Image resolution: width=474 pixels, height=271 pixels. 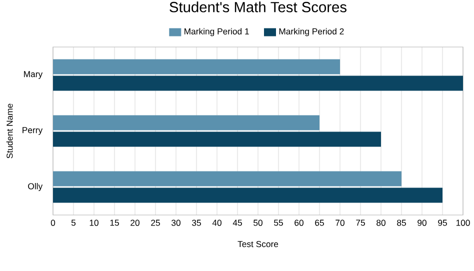 I want to click on x-tick-label: 70, so click(x=340, y=223).